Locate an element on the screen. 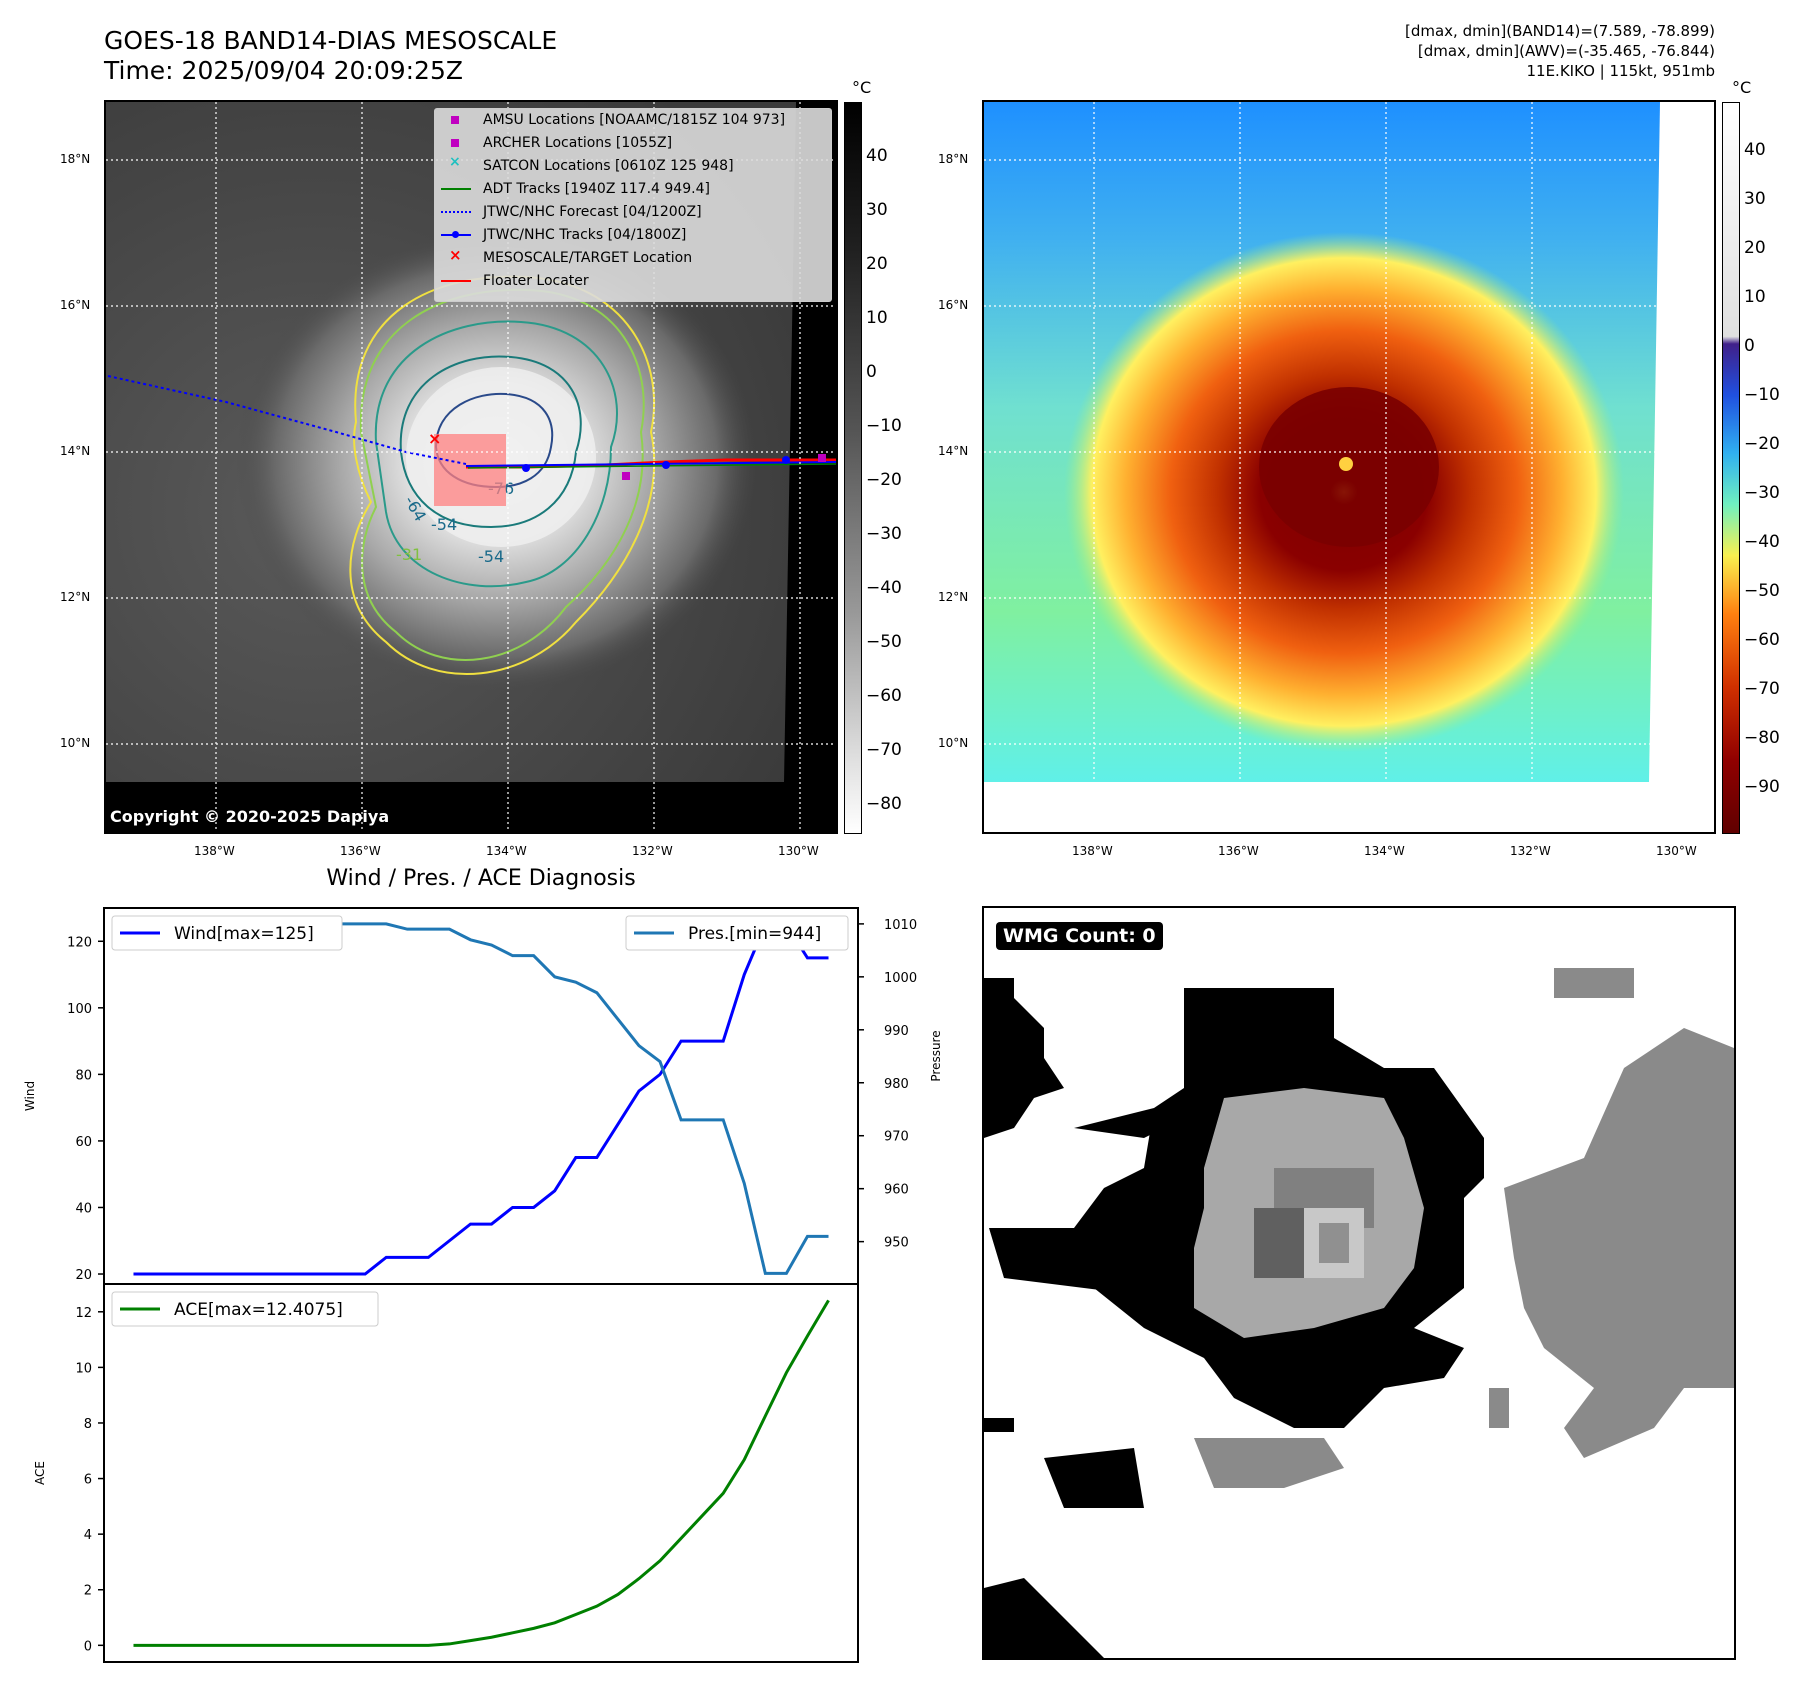 The height and width of the screenshot is (1690, 1797). pres-legend-box is located at coordinates (737, 933).